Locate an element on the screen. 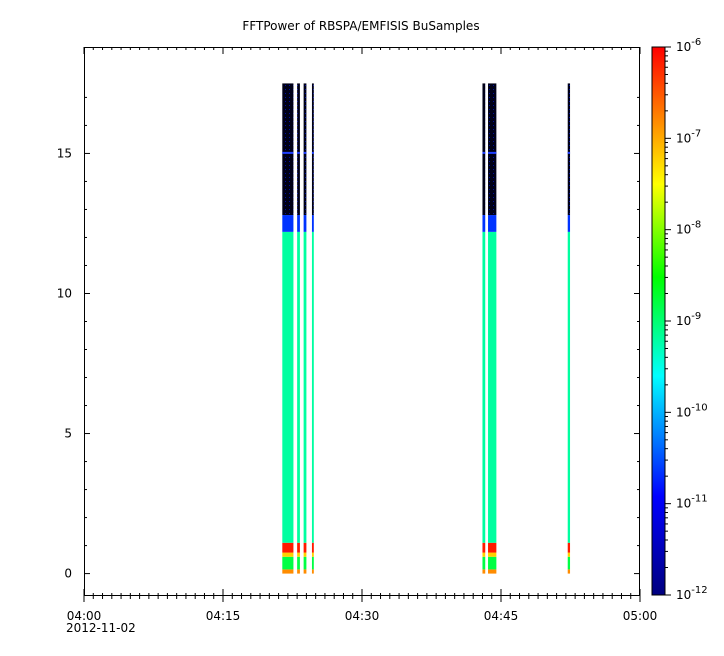  colorbar-tick-exponent: -9 is located at coordinates (696, 316).